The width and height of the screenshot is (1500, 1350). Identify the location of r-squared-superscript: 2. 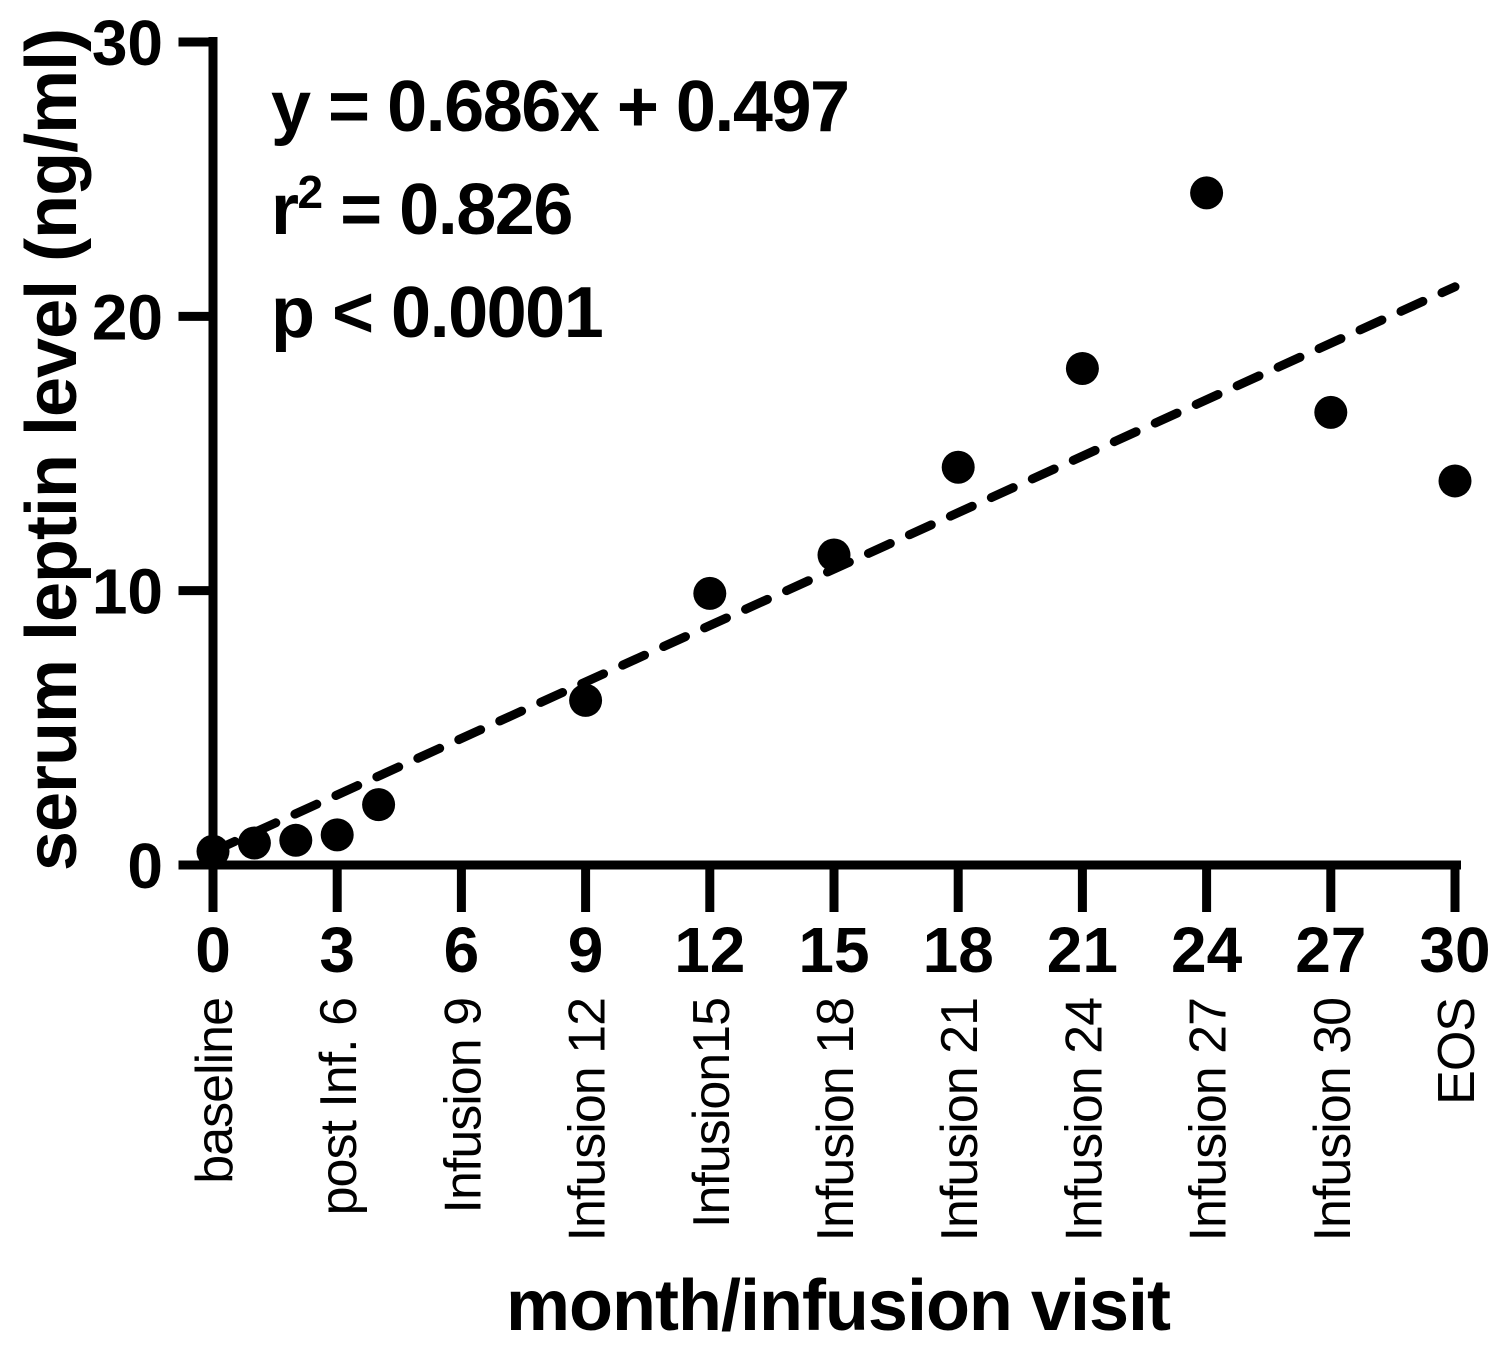
(310, 192).